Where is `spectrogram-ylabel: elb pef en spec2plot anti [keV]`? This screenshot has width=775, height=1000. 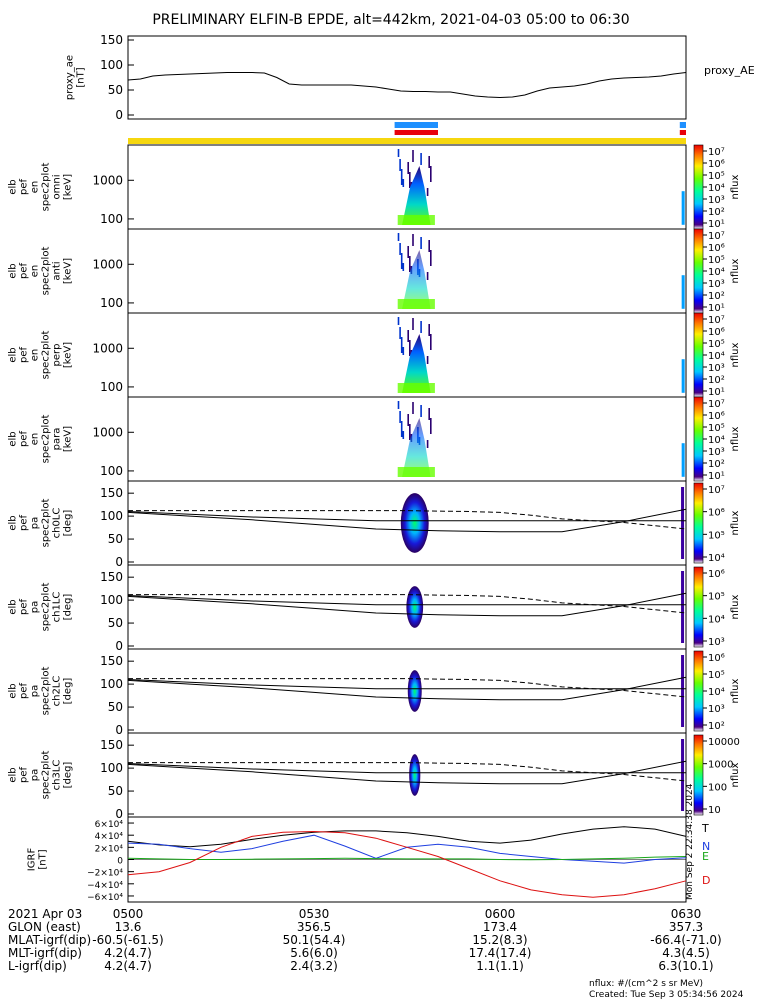
spectrogram-ylabel: elb pef en spec2plot anti [keV] is located at coordinates (41, 271).